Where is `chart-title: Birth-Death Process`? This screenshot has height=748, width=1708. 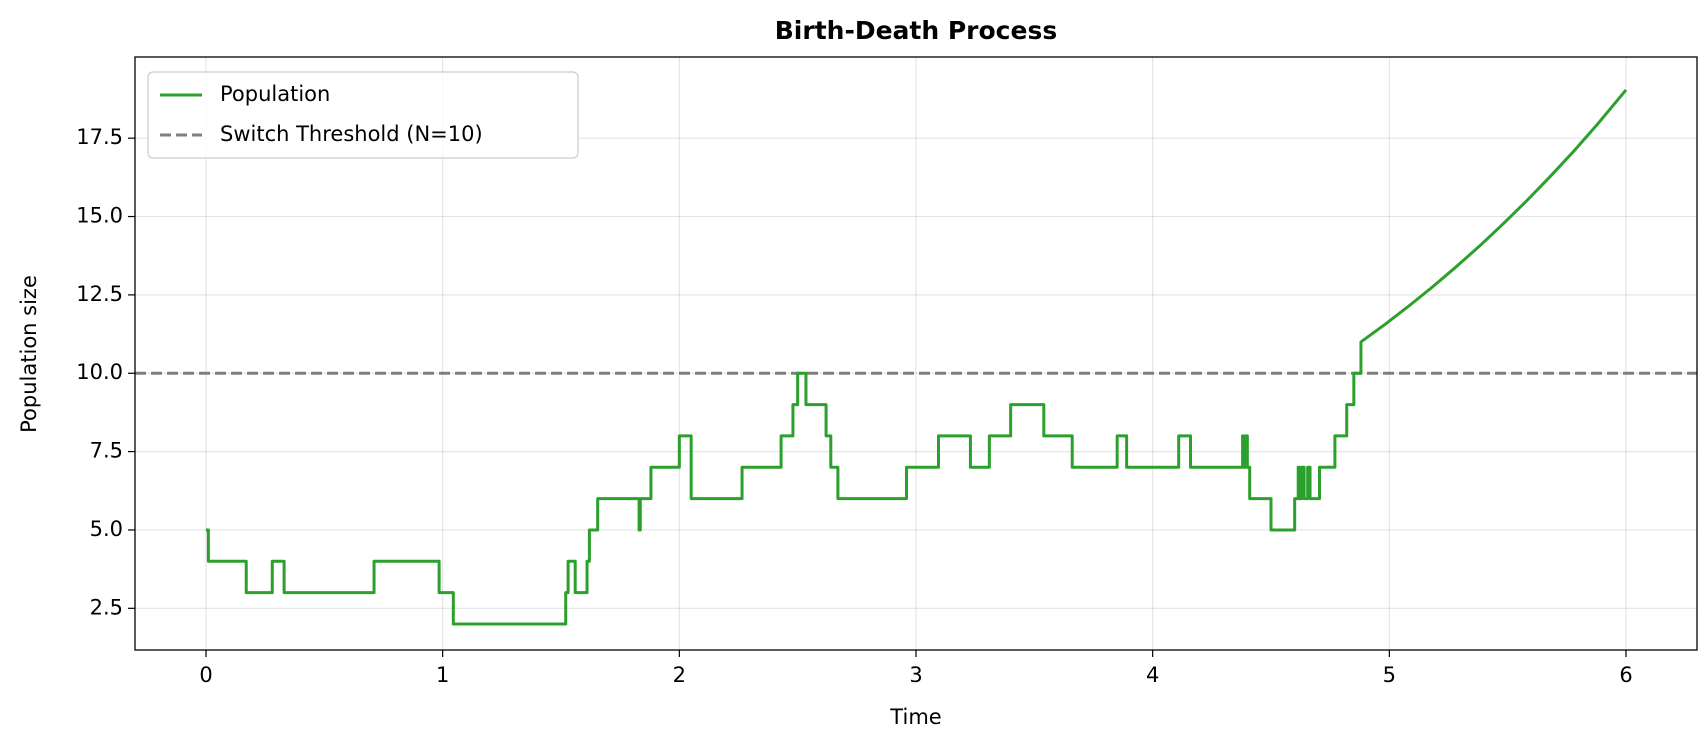
chart-title: Birth-Death Process is located at coordinates (916, 30).